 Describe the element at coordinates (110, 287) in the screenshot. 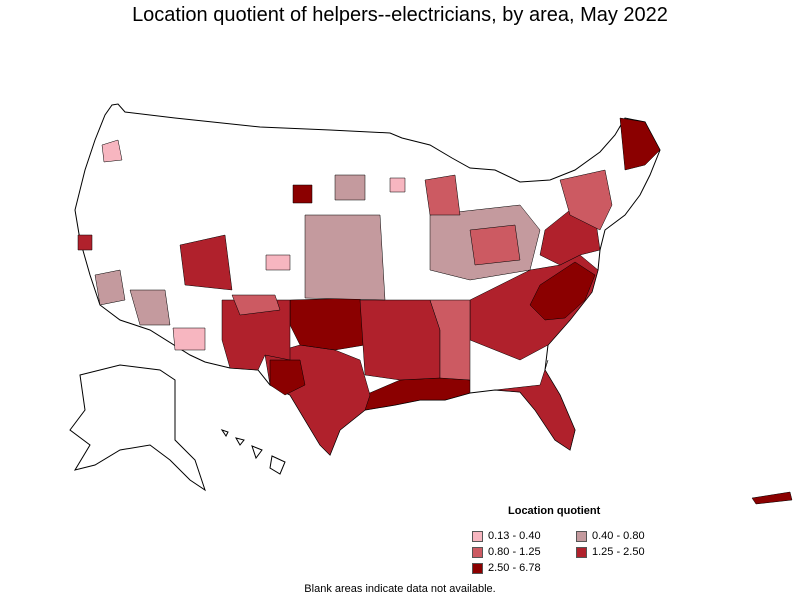

I see `region-california-coast` at that location.